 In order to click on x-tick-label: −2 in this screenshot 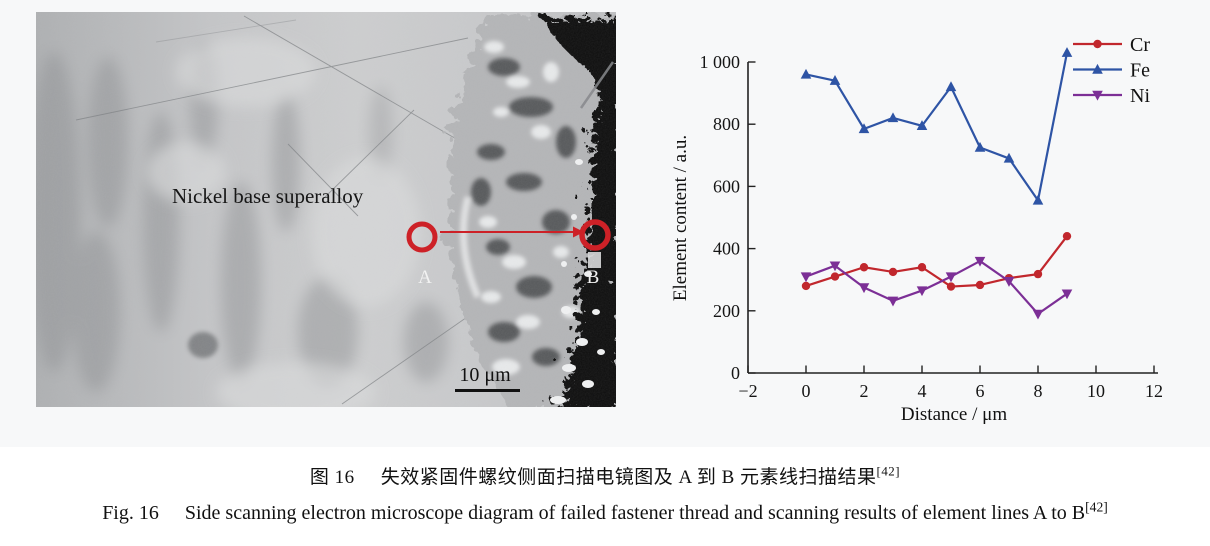, I will do `click(747, 391)`.